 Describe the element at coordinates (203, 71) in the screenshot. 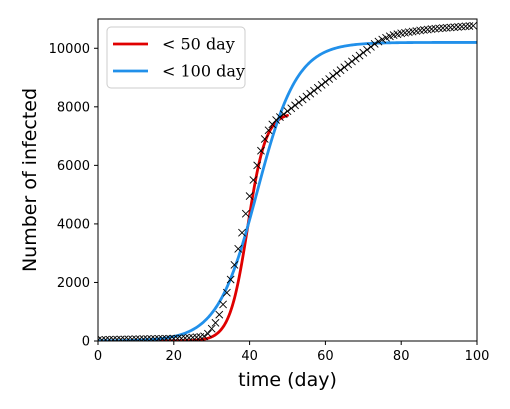

I see `legend-label-2: < 100 day` at that location.